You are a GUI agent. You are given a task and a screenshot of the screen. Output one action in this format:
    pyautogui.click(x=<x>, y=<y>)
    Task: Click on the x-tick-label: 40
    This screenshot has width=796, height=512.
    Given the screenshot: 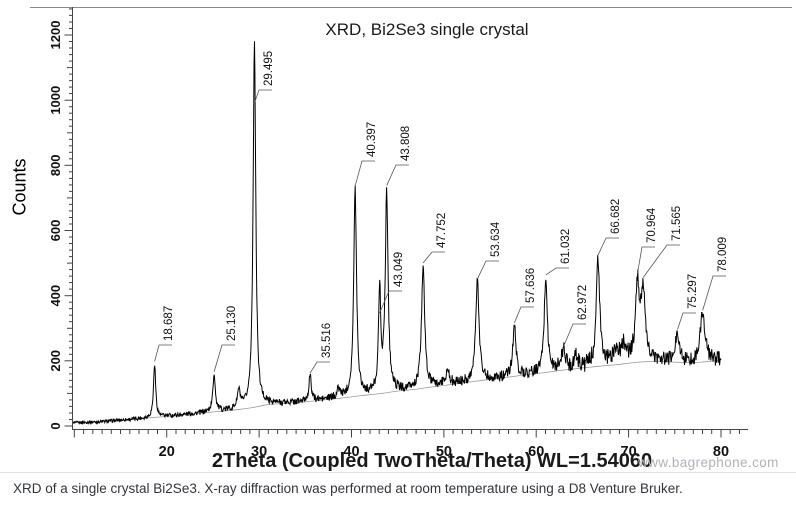 What is the action you would take?
    pyautogui.click(x=351, y=452)
    